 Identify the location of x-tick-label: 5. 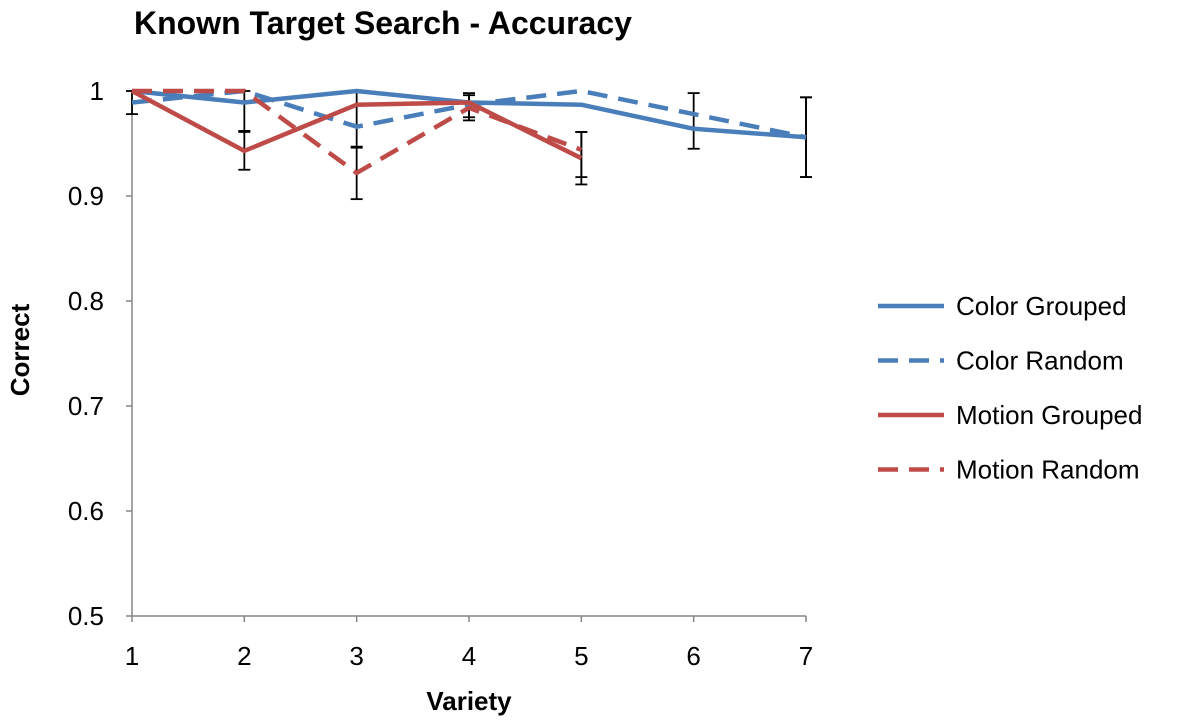
(581, 656).